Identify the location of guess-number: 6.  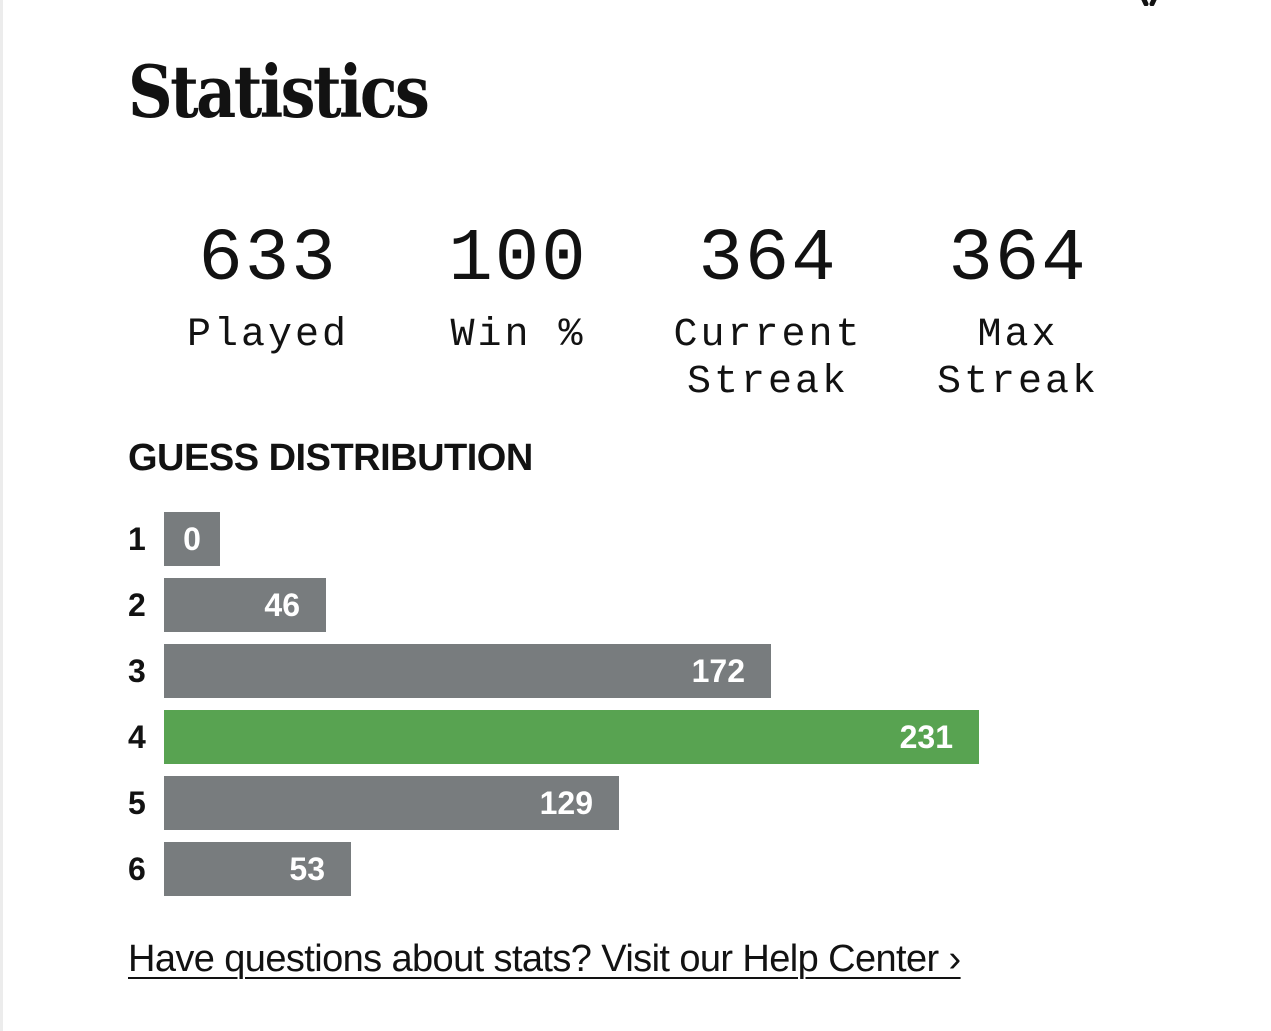
(137, 869).